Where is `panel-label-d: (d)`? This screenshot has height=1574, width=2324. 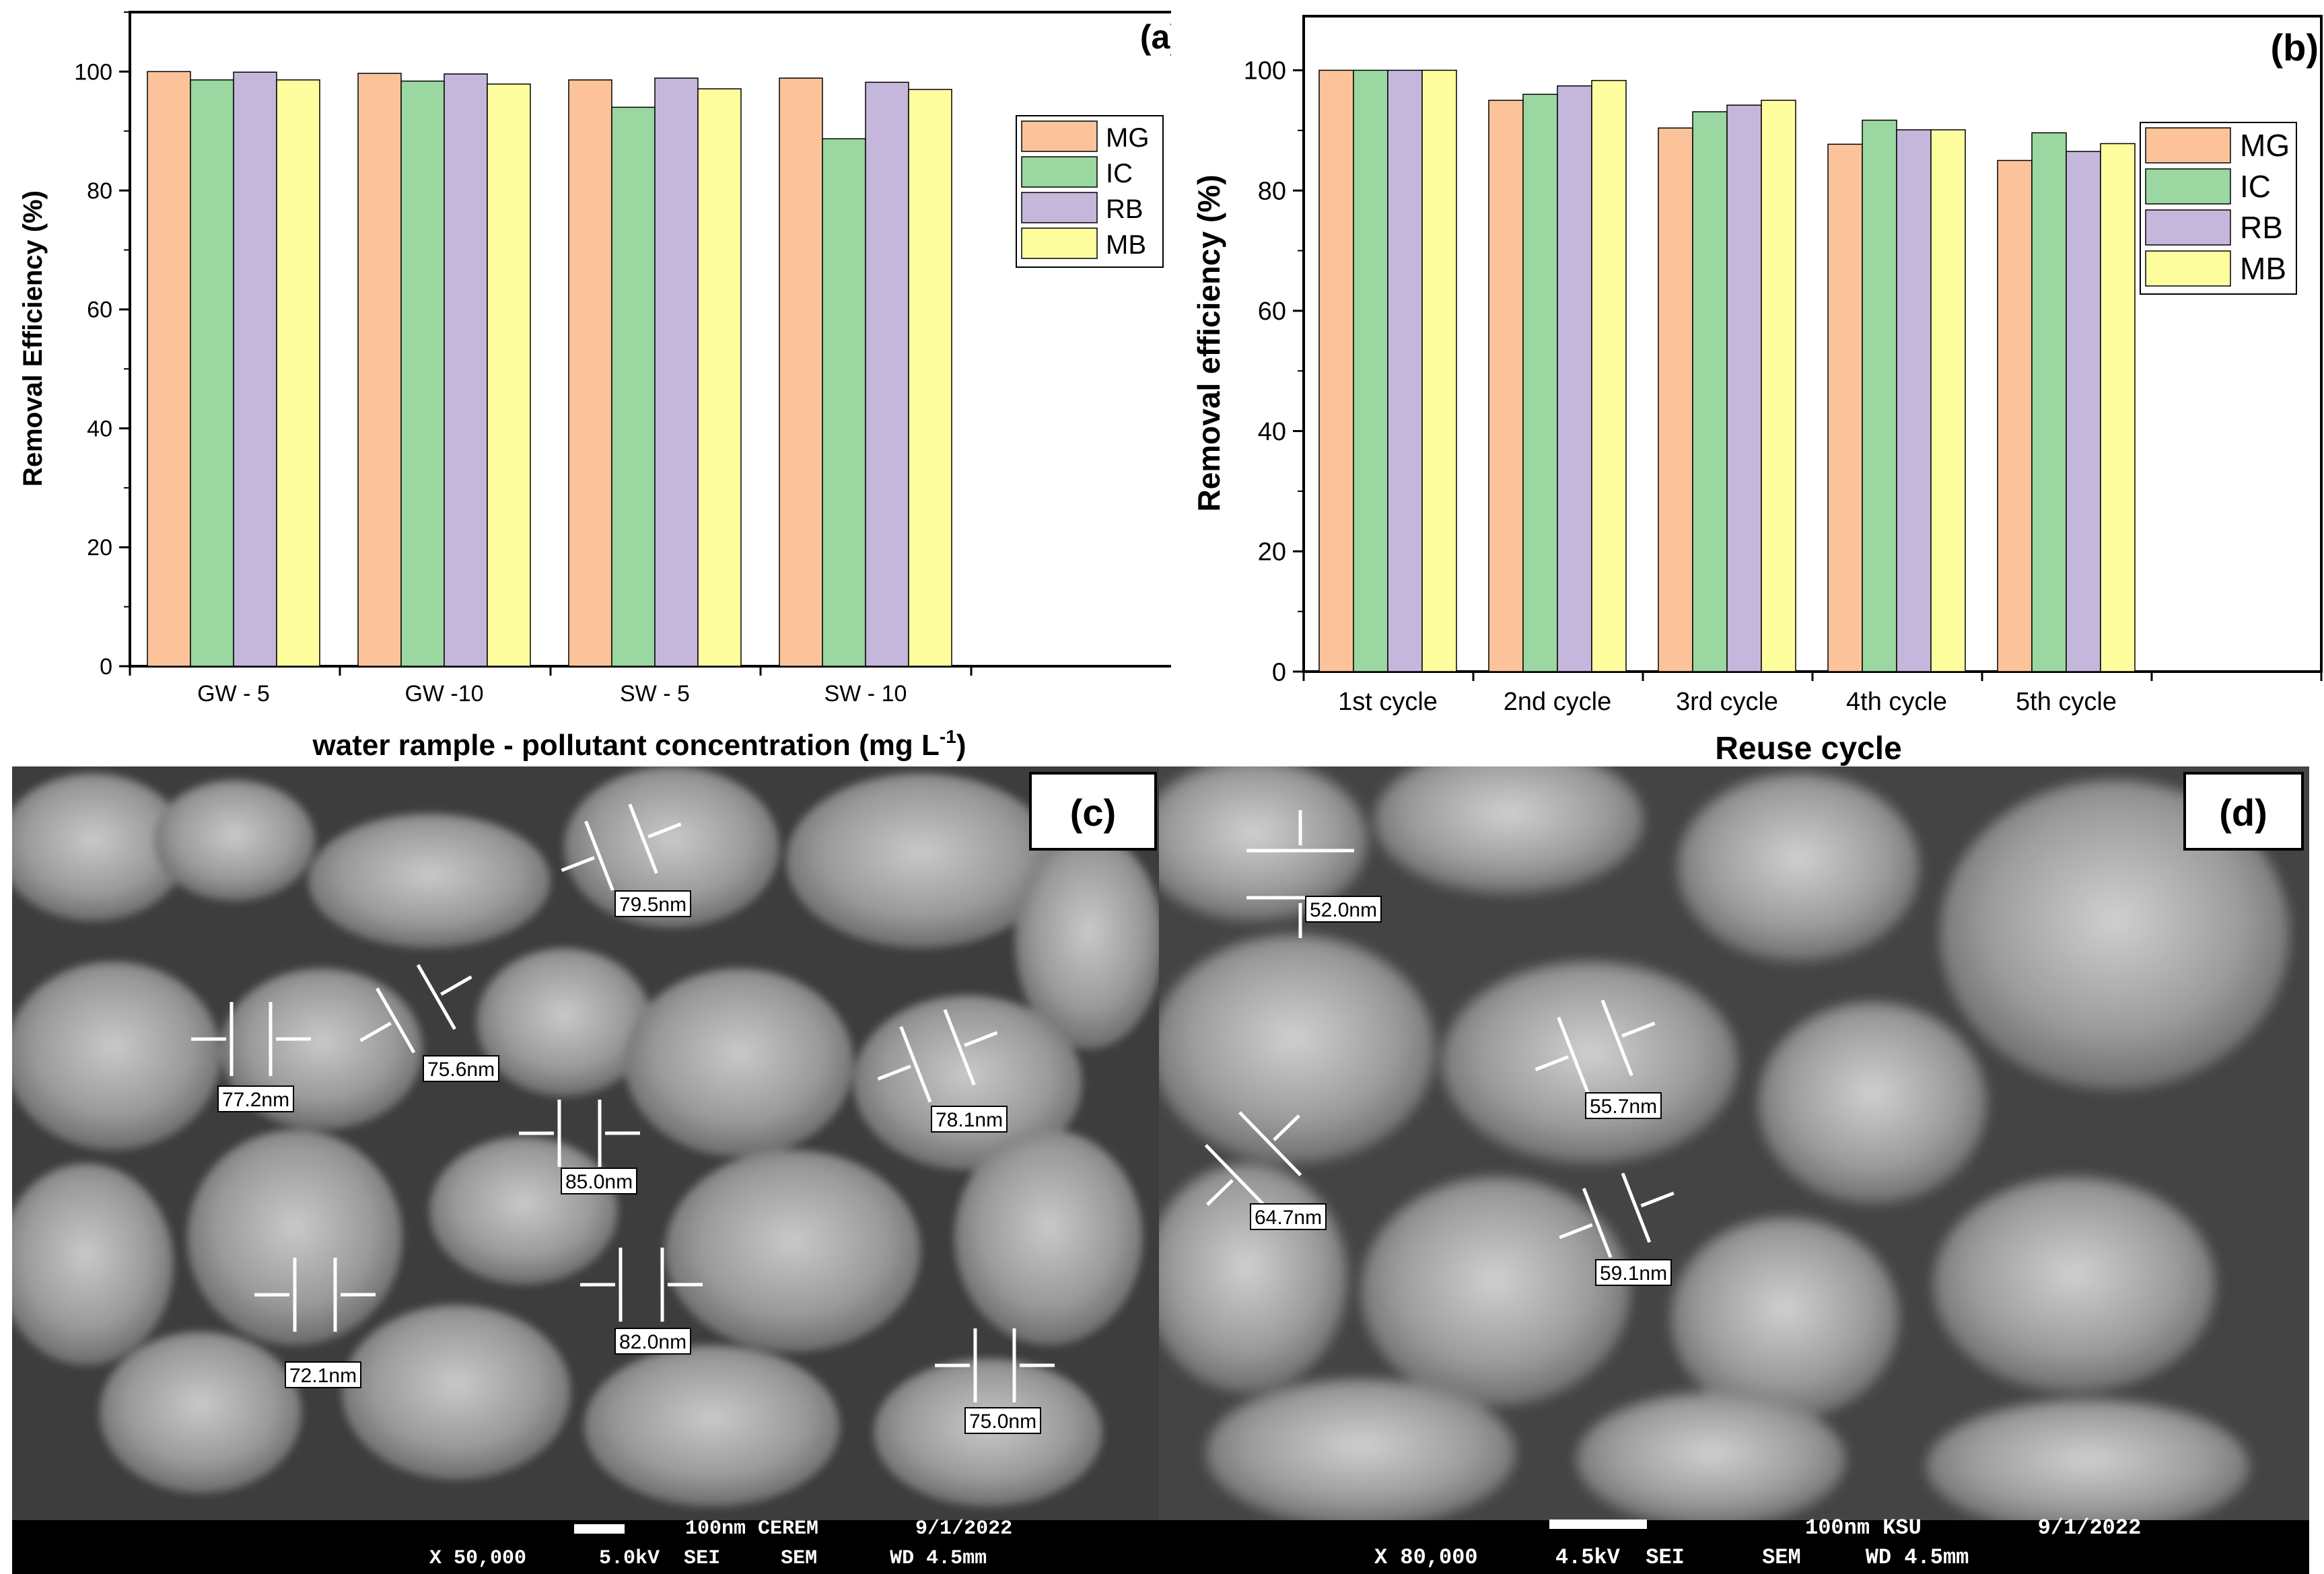
panel-label-d: (d) is located at coordinates (2243, 812).